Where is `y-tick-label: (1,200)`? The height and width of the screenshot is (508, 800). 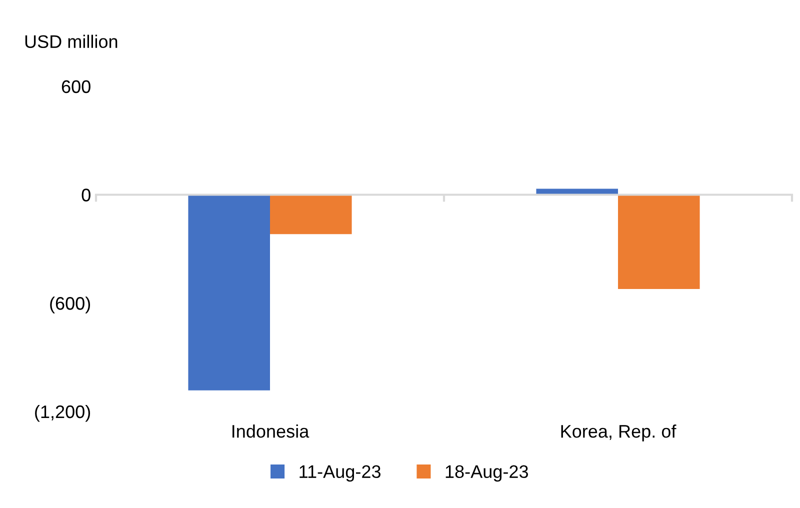
y-tick-label: (1,200) is located at coordinates (62, 413).